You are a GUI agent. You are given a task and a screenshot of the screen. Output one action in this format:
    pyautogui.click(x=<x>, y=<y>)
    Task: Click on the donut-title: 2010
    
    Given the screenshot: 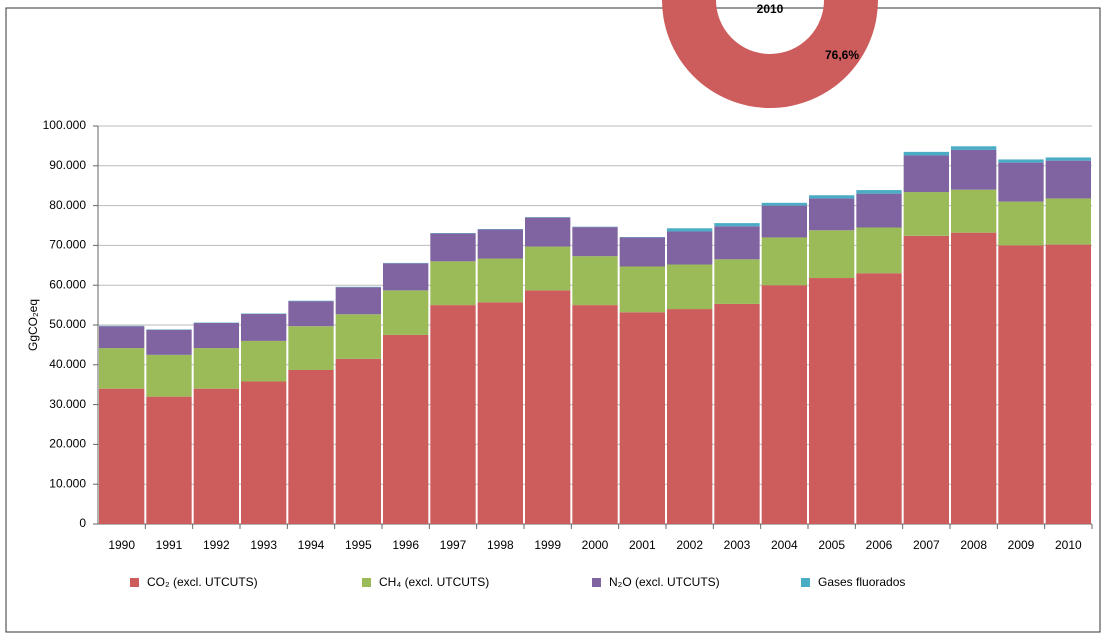 What is the action you would take?
    pyautogui.click(x=770, y=9)
    